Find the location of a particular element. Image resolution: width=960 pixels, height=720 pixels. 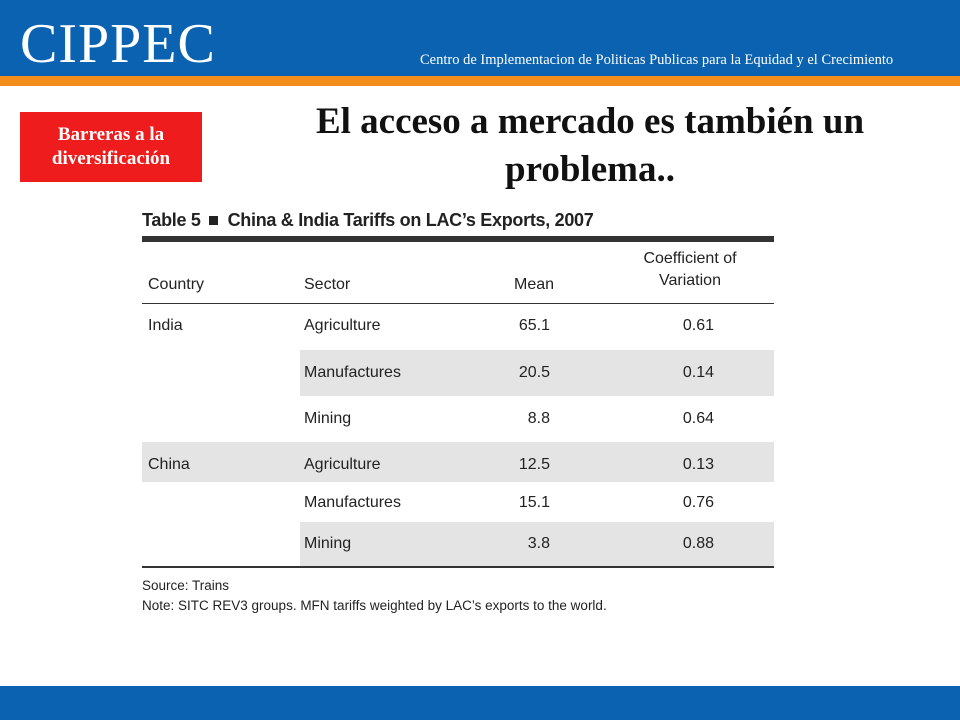

table-cell-cov: 0.61 is located at coordinates (698, 325).